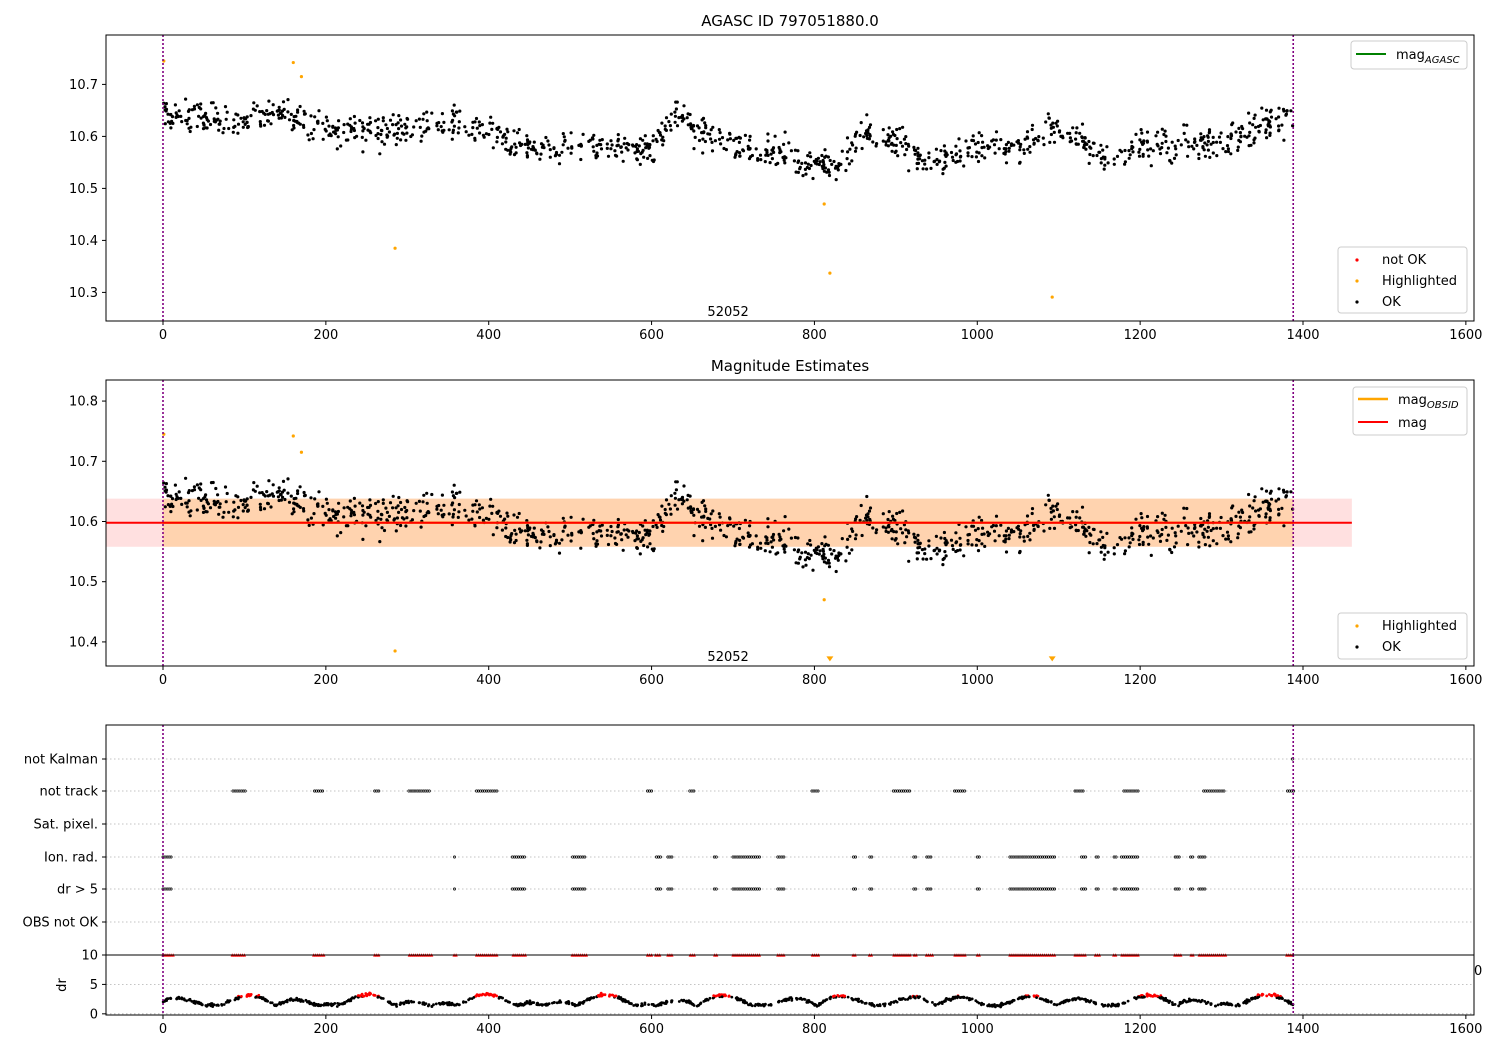 The height and width of the screenshot is (1050, 1500). I want to click on dr-y-tick-label: 10, so click(89, 956).